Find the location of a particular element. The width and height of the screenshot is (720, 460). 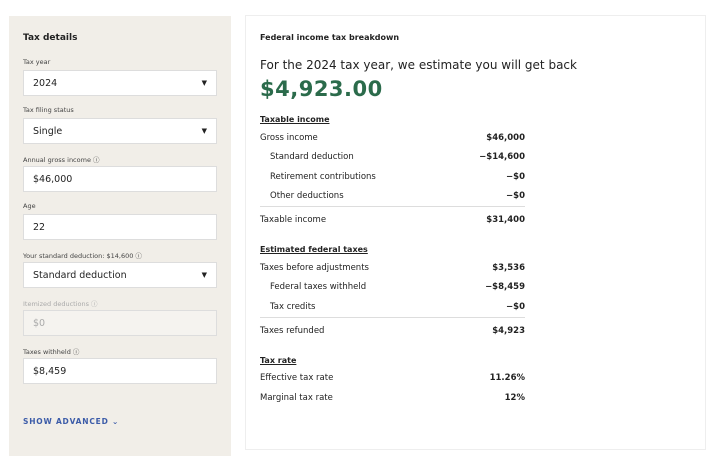

deduction-label: Your standard deduction: $14,600 ⓘ is located at coordinates (82, 256).